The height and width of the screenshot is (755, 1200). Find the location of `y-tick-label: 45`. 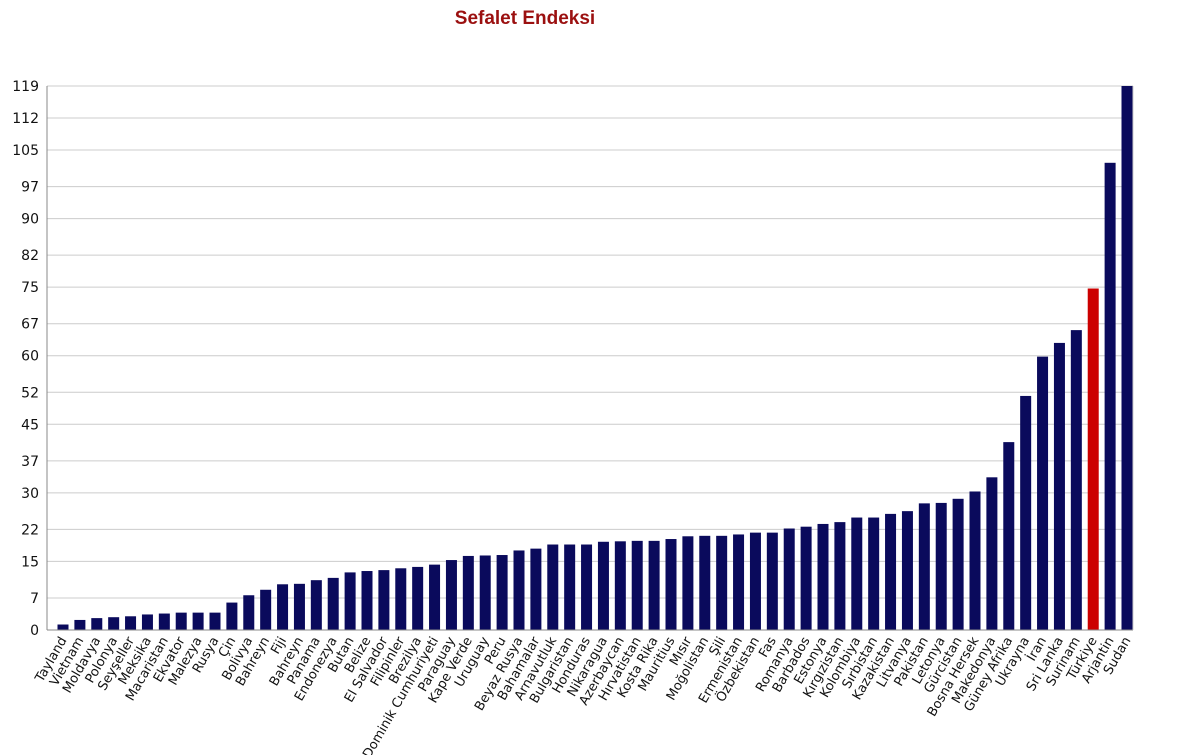

y-tick-label: 45 is located at coordinates (30, 425).